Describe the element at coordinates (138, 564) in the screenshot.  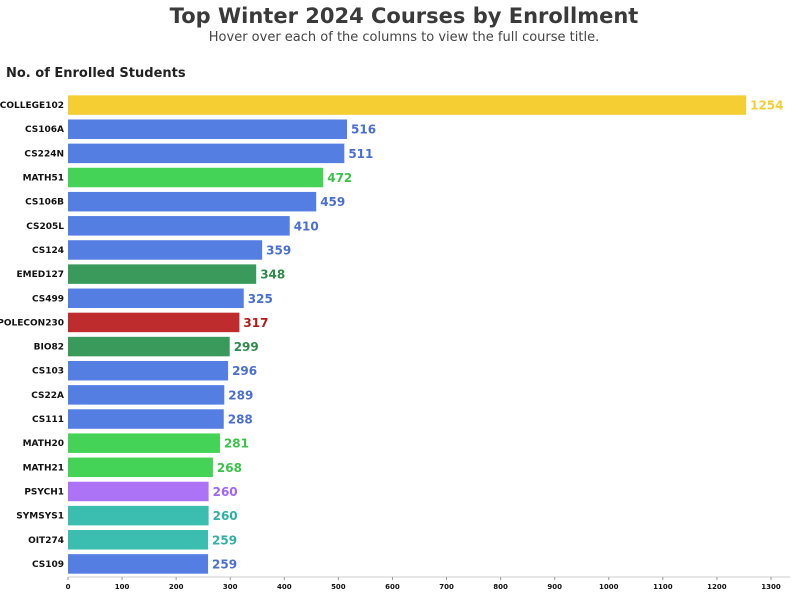
I see `bar-cs109` at that location.